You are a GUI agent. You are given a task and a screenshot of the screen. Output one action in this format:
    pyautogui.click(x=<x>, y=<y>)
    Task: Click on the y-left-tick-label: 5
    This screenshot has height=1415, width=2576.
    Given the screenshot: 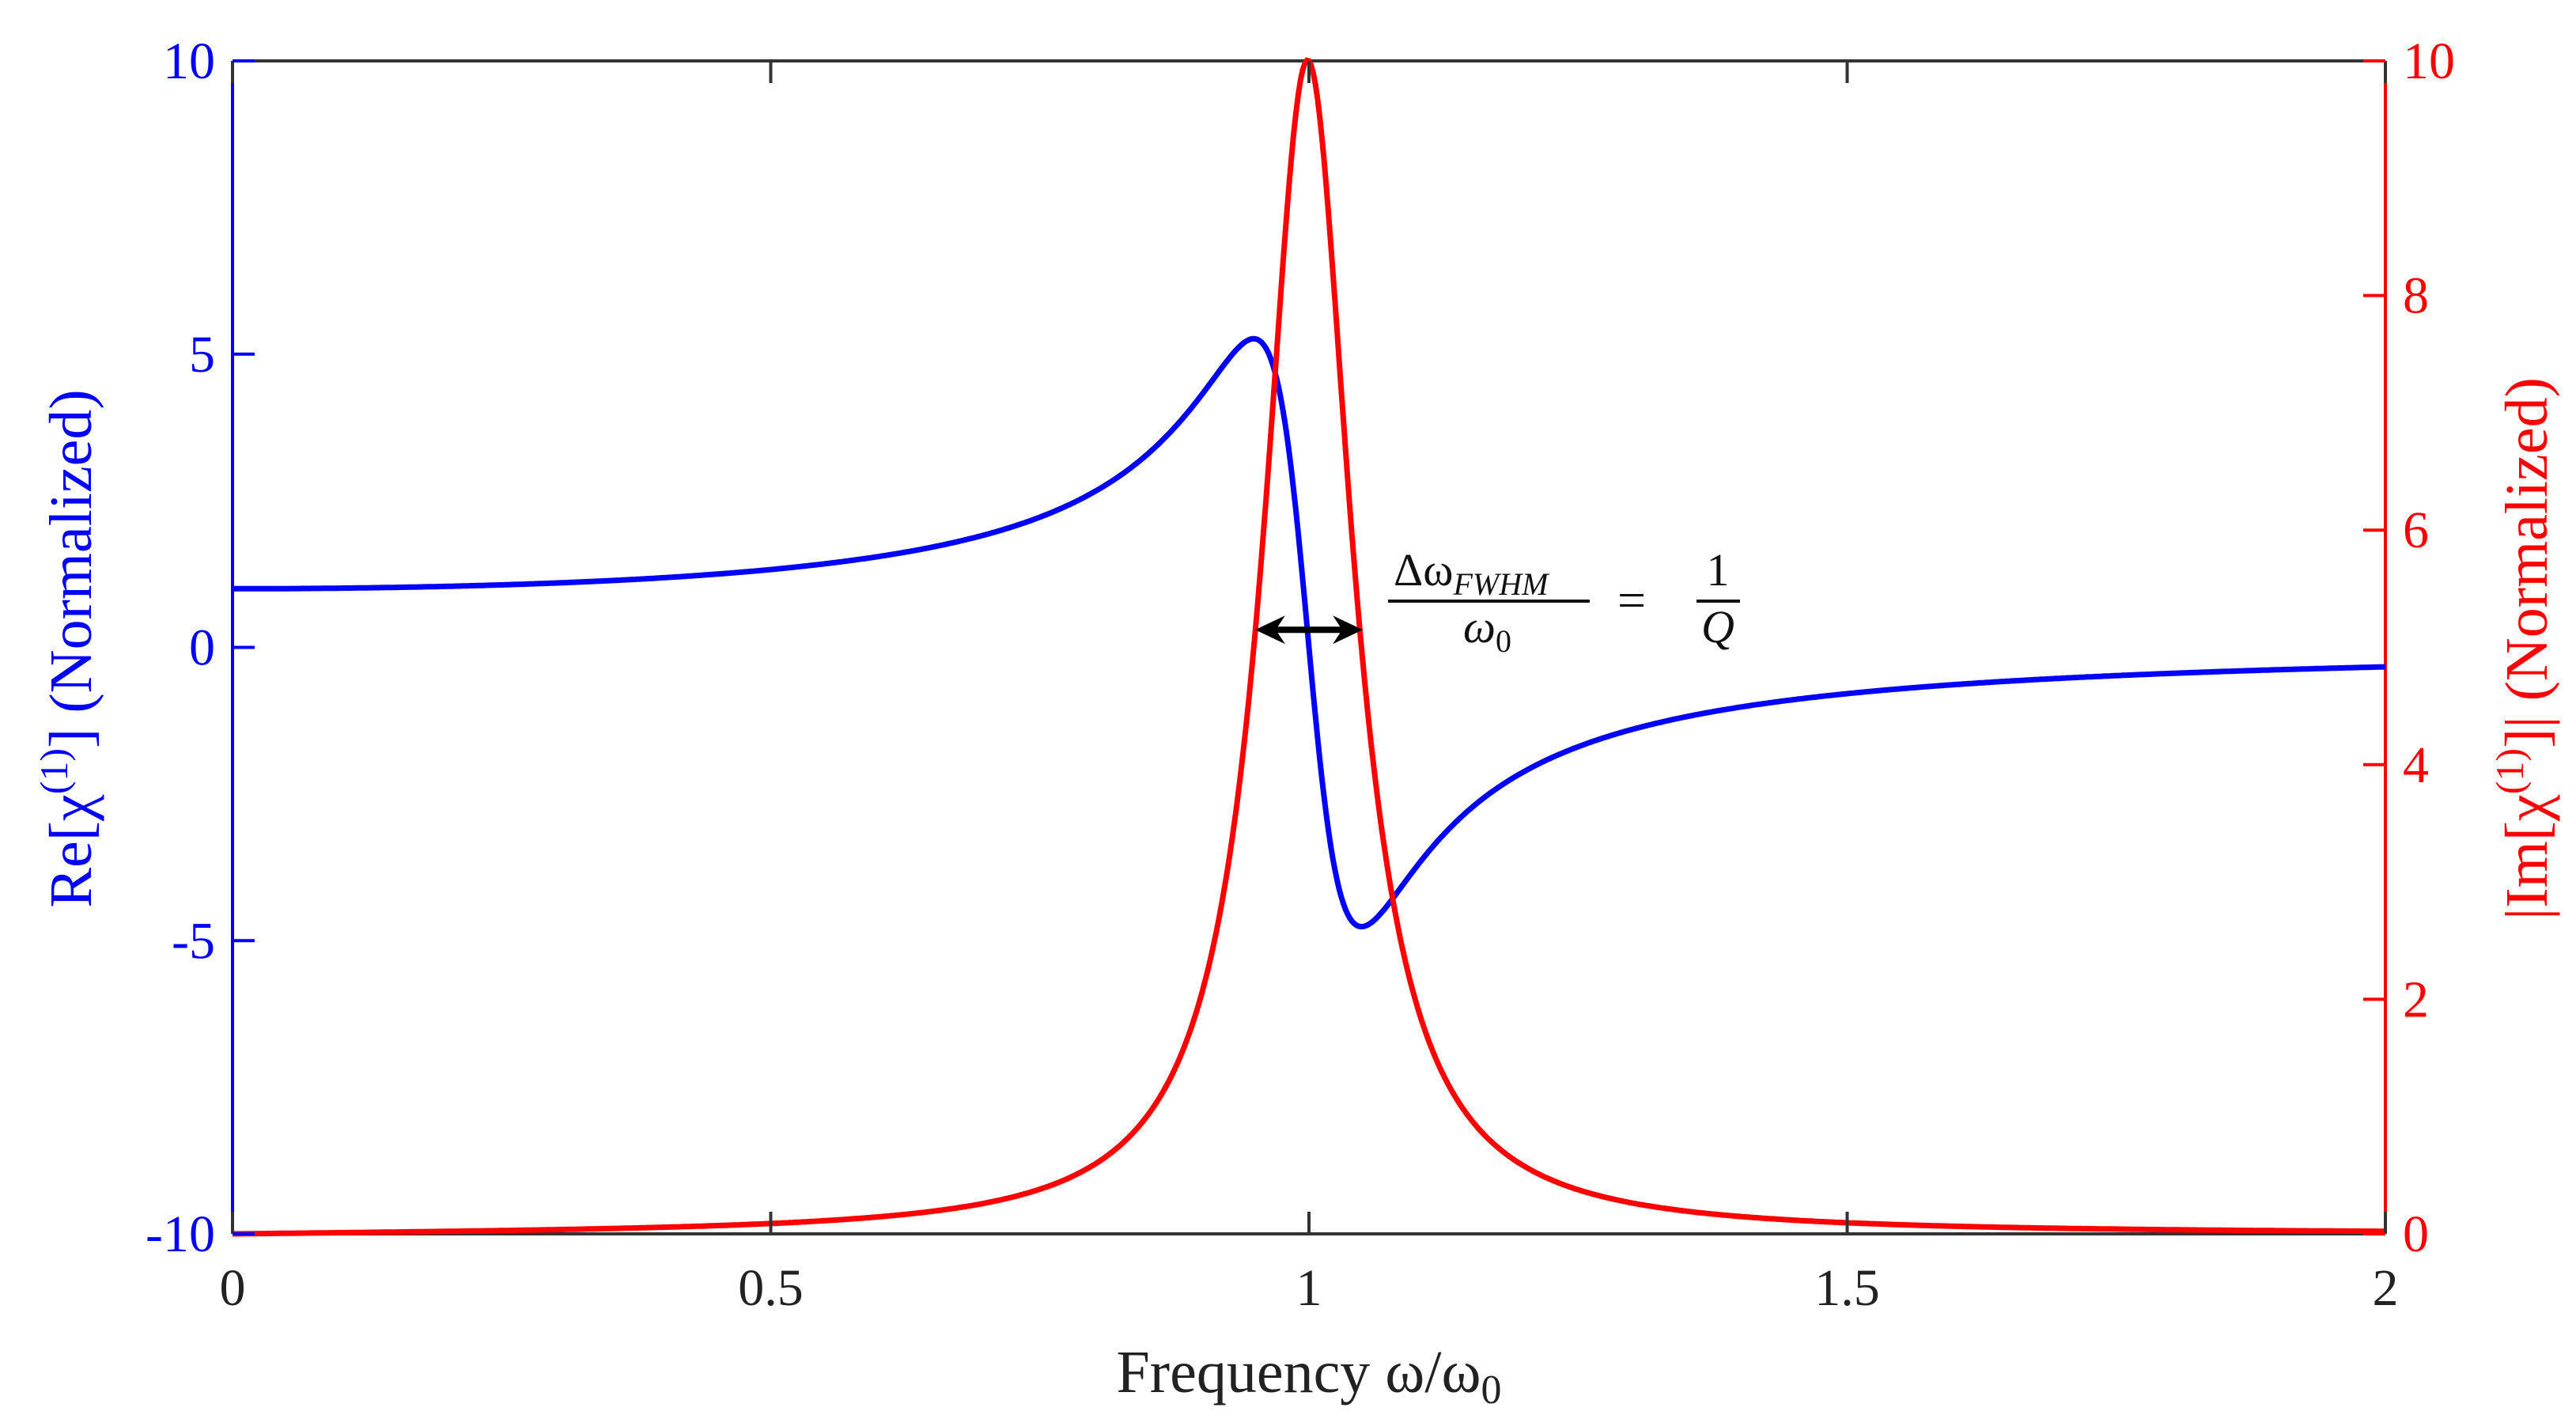 What is the action you would take?
    pyautogui.click(x=202, y=355)
    